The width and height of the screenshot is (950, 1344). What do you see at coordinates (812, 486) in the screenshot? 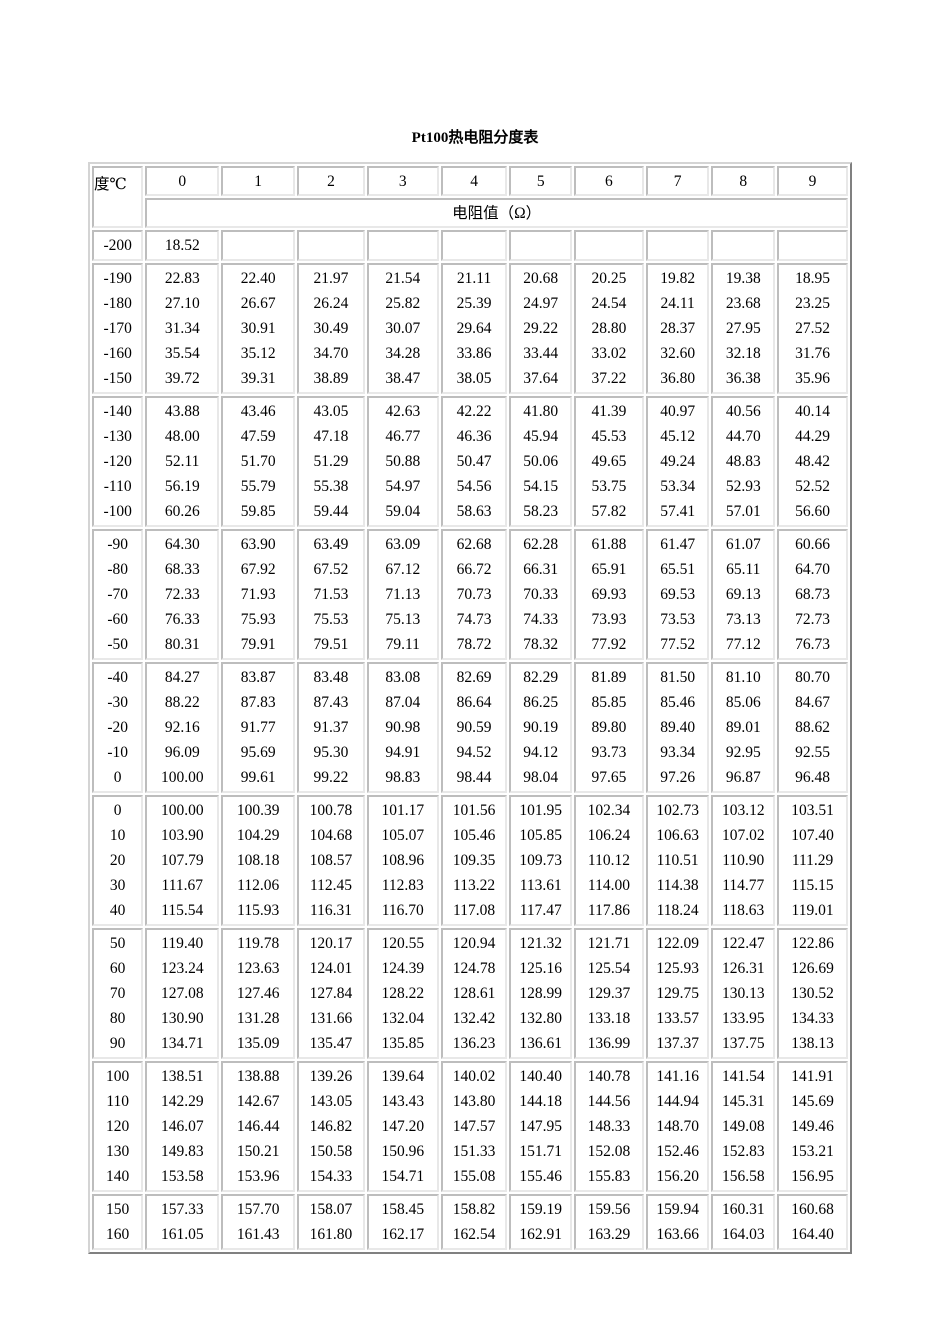
I see `resistance-value: 52.52` at bounding box center [812, 486].